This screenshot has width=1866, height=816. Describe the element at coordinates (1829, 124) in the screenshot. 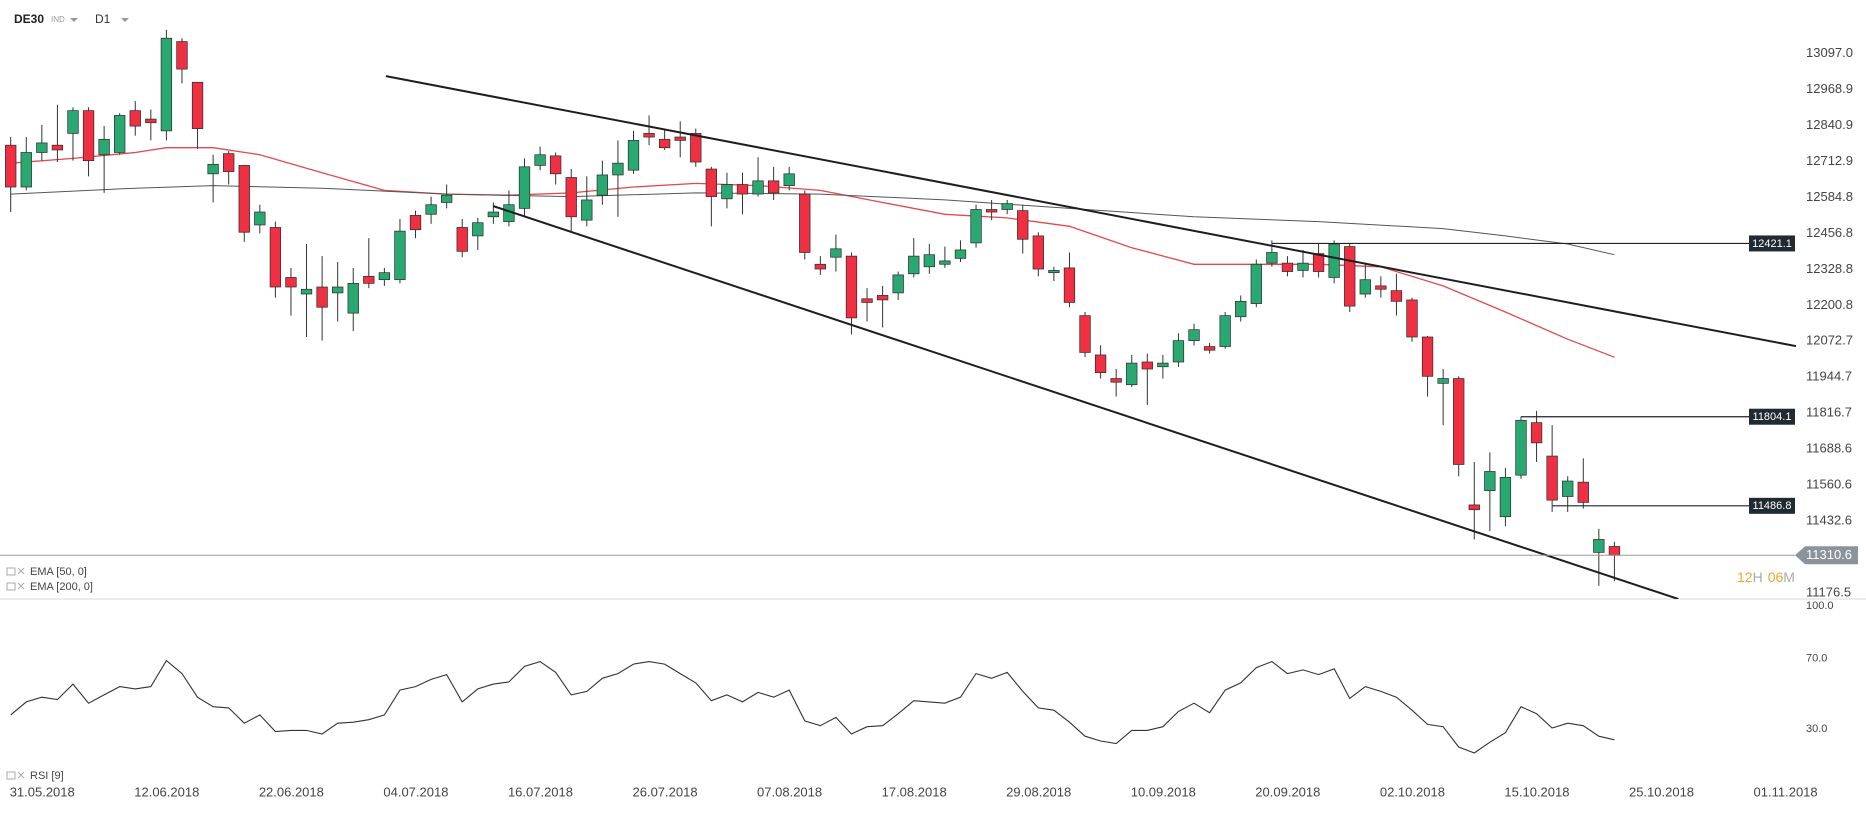

I see `y-tick-label: 12840.9` at that location.